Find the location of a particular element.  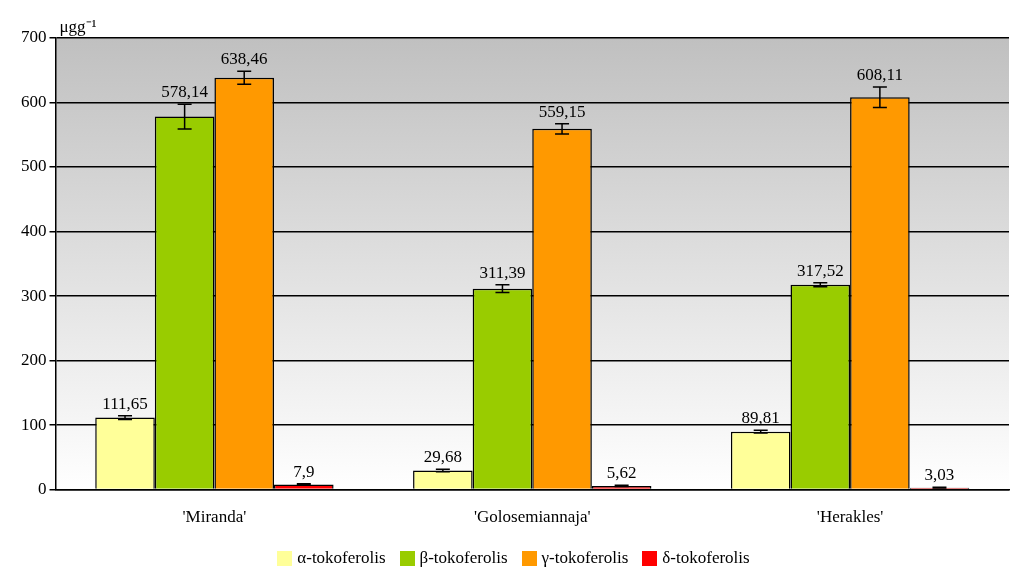

data-label: 3,03 is located at coordinates (939, 475).